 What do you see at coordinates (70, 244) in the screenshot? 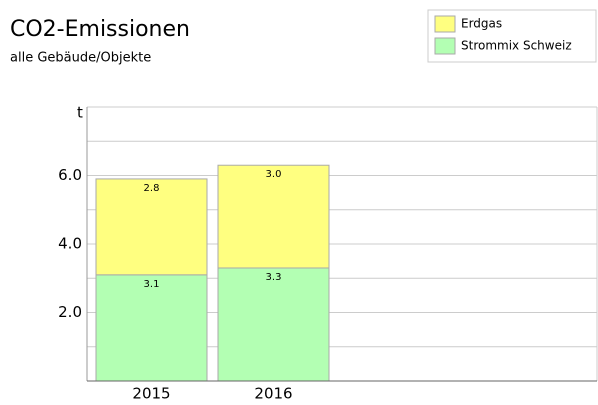
I see `y-tick-label: 4.0` at bounding box center [70, 244].